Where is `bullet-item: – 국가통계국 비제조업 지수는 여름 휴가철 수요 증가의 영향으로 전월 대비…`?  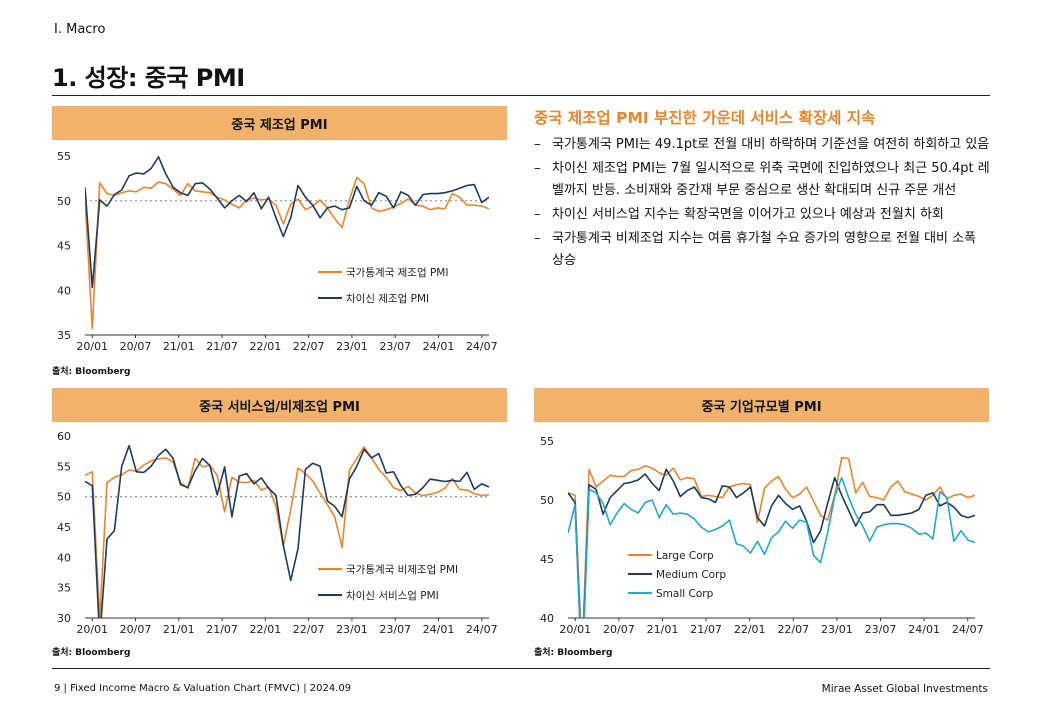 bullet-item: – 국가통계국 비제조업 지수는 여름 휴가철 수요 증가의 영향으로 전월 대비… is located at coordinates (755, 249).